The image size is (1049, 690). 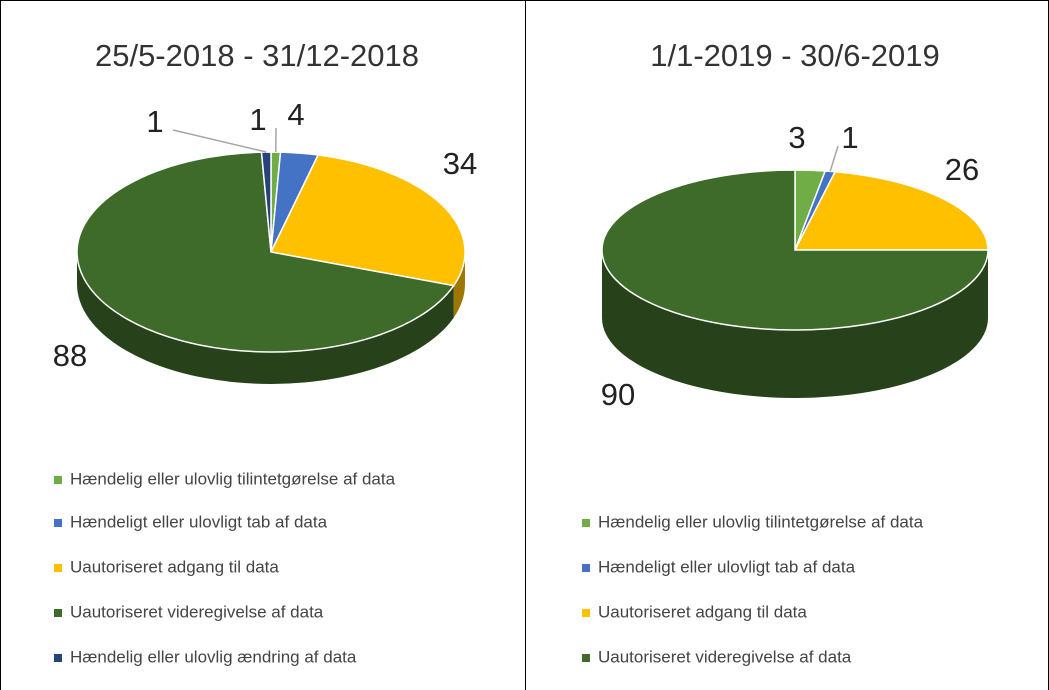 I want to click on value-label: 4, so click(x=295, y=114).